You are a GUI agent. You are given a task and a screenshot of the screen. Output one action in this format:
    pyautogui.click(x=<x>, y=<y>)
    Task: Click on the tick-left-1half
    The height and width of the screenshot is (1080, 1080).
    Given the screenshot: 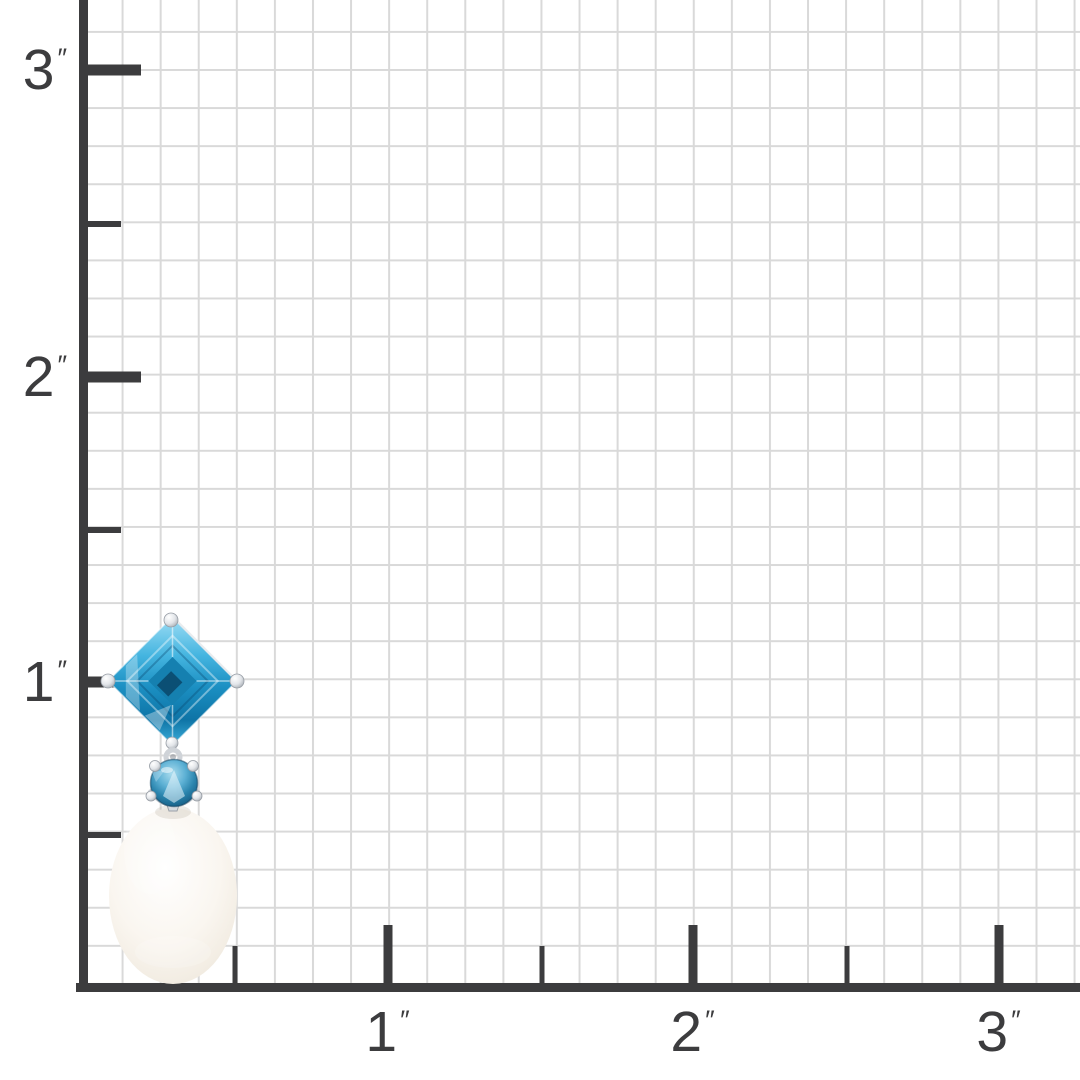 What is the action you would take?
    pyautogui.click(x=102, y=530)
    